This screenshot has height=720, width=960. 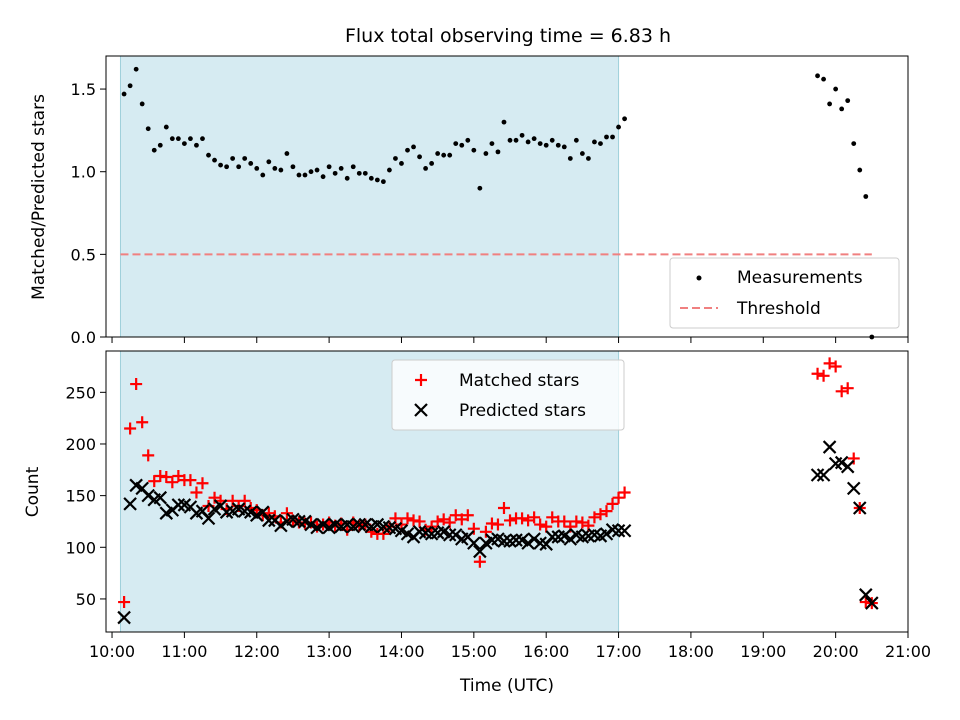 I want to click on xtick-label: 11:00, so click(x=184, y=651).